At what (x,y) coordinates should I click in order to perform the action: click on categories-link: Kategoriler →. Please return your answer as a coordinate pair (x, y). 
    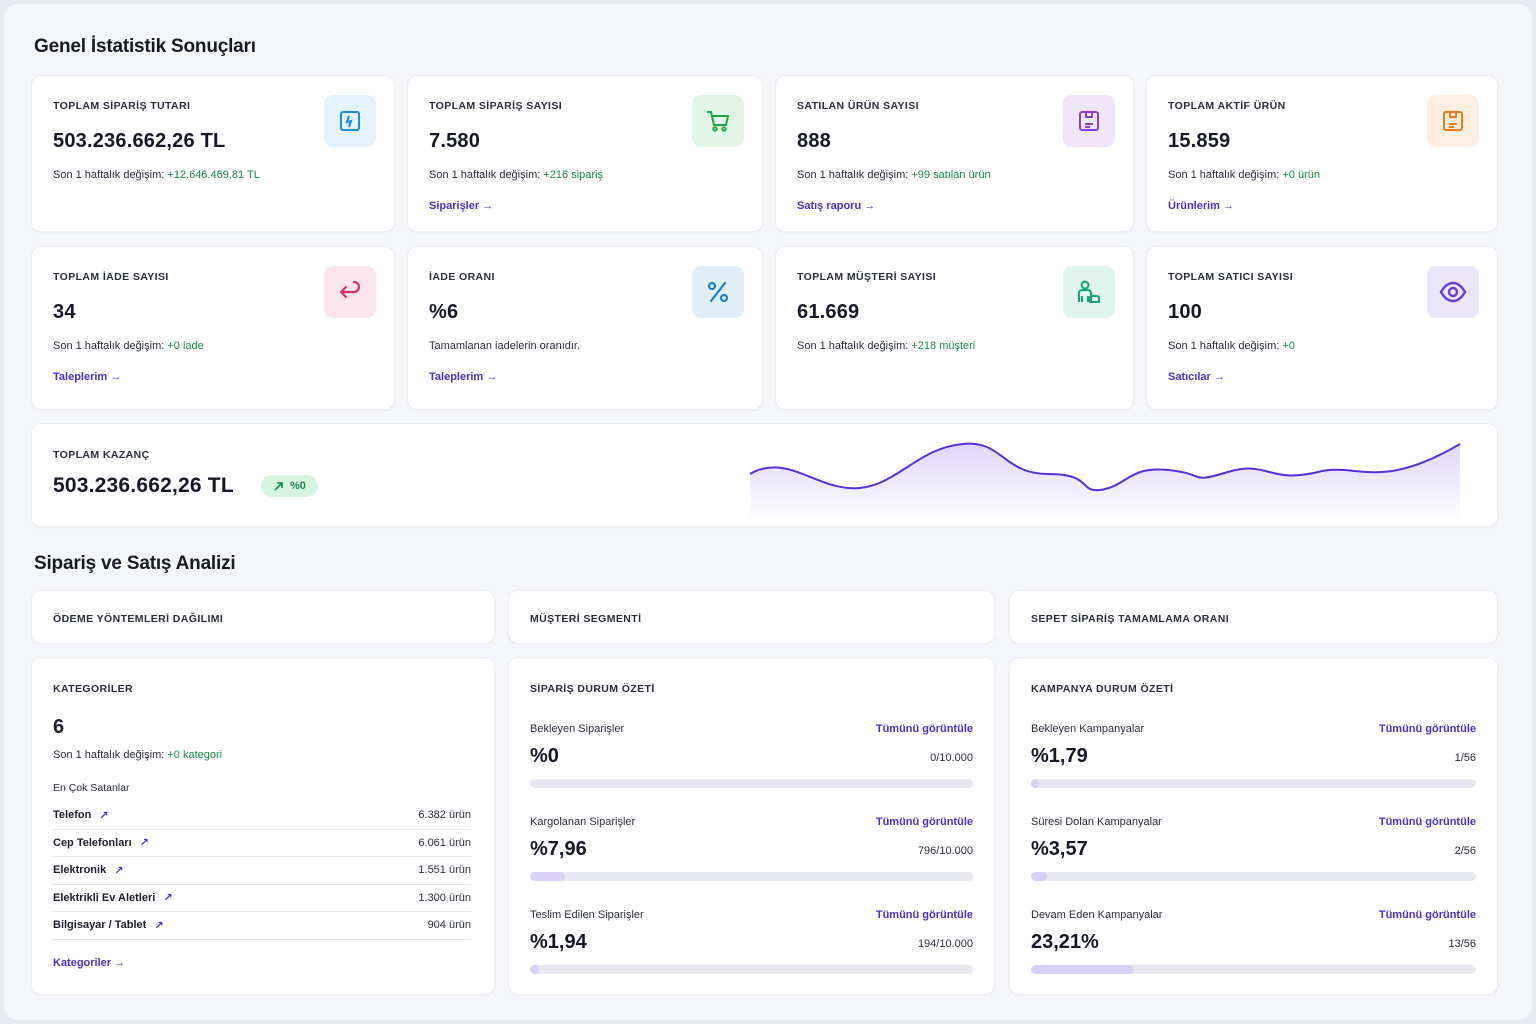
    Looking at the image, I should click on (89, 963).